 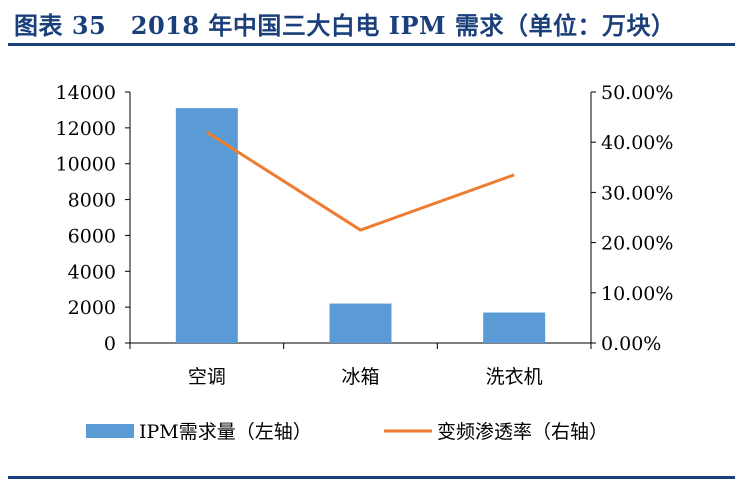 I want to click on right-tick-label: 50.00%, so click(x=637, y=93).